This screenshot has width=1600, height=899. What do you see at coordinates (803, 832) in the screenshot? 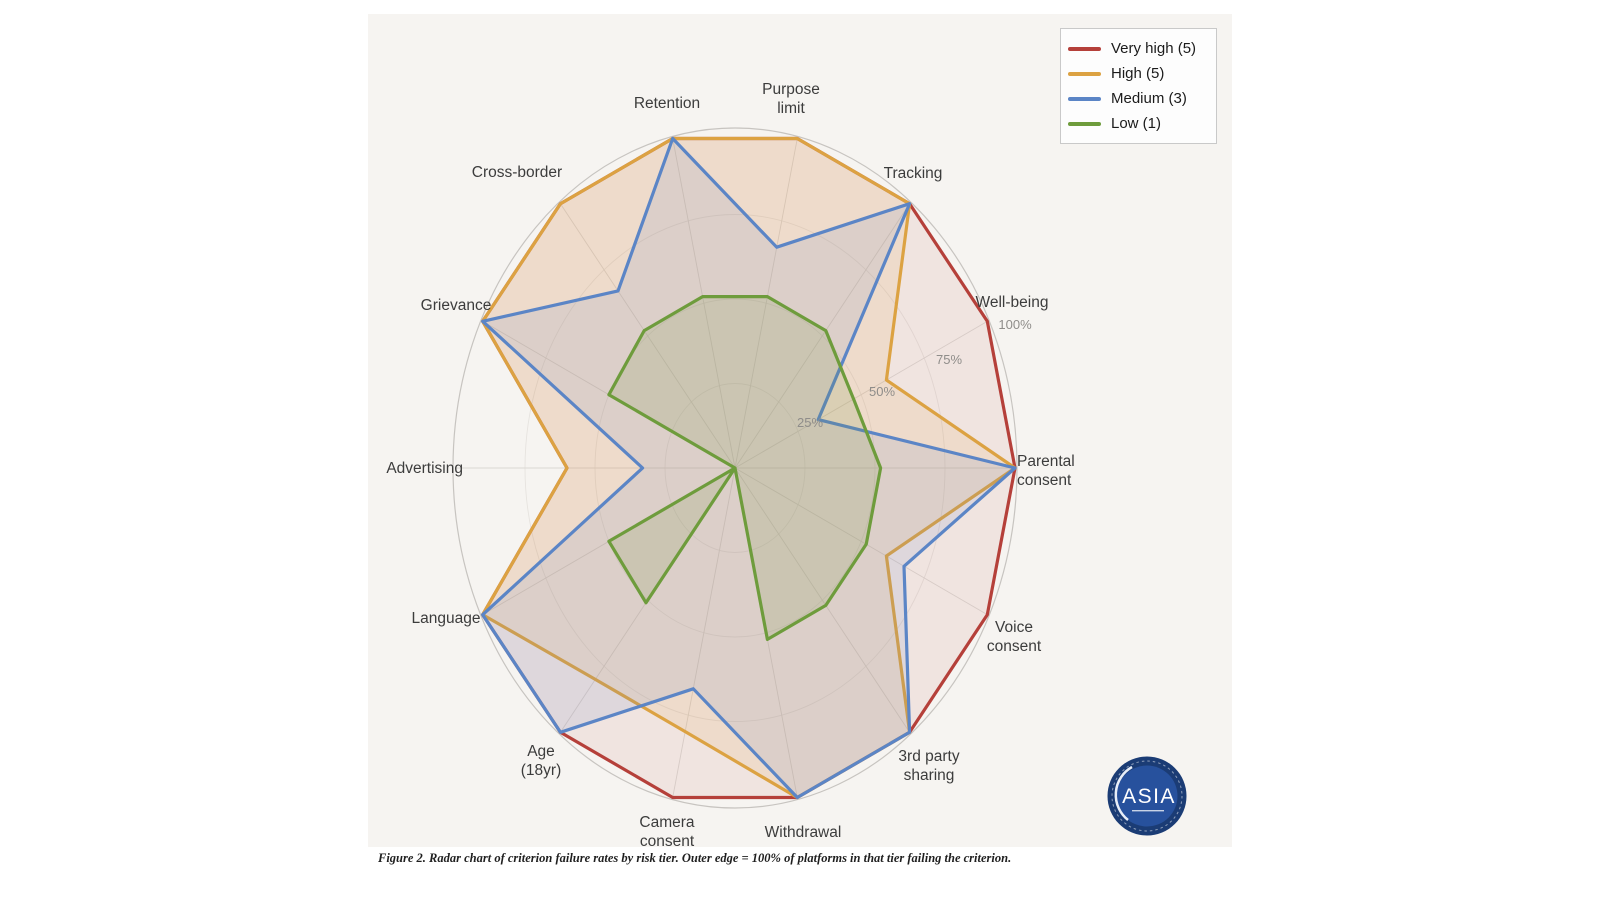
I see `axis-label-withdrawal: Withdrawal` at bounding box center [803, 832].